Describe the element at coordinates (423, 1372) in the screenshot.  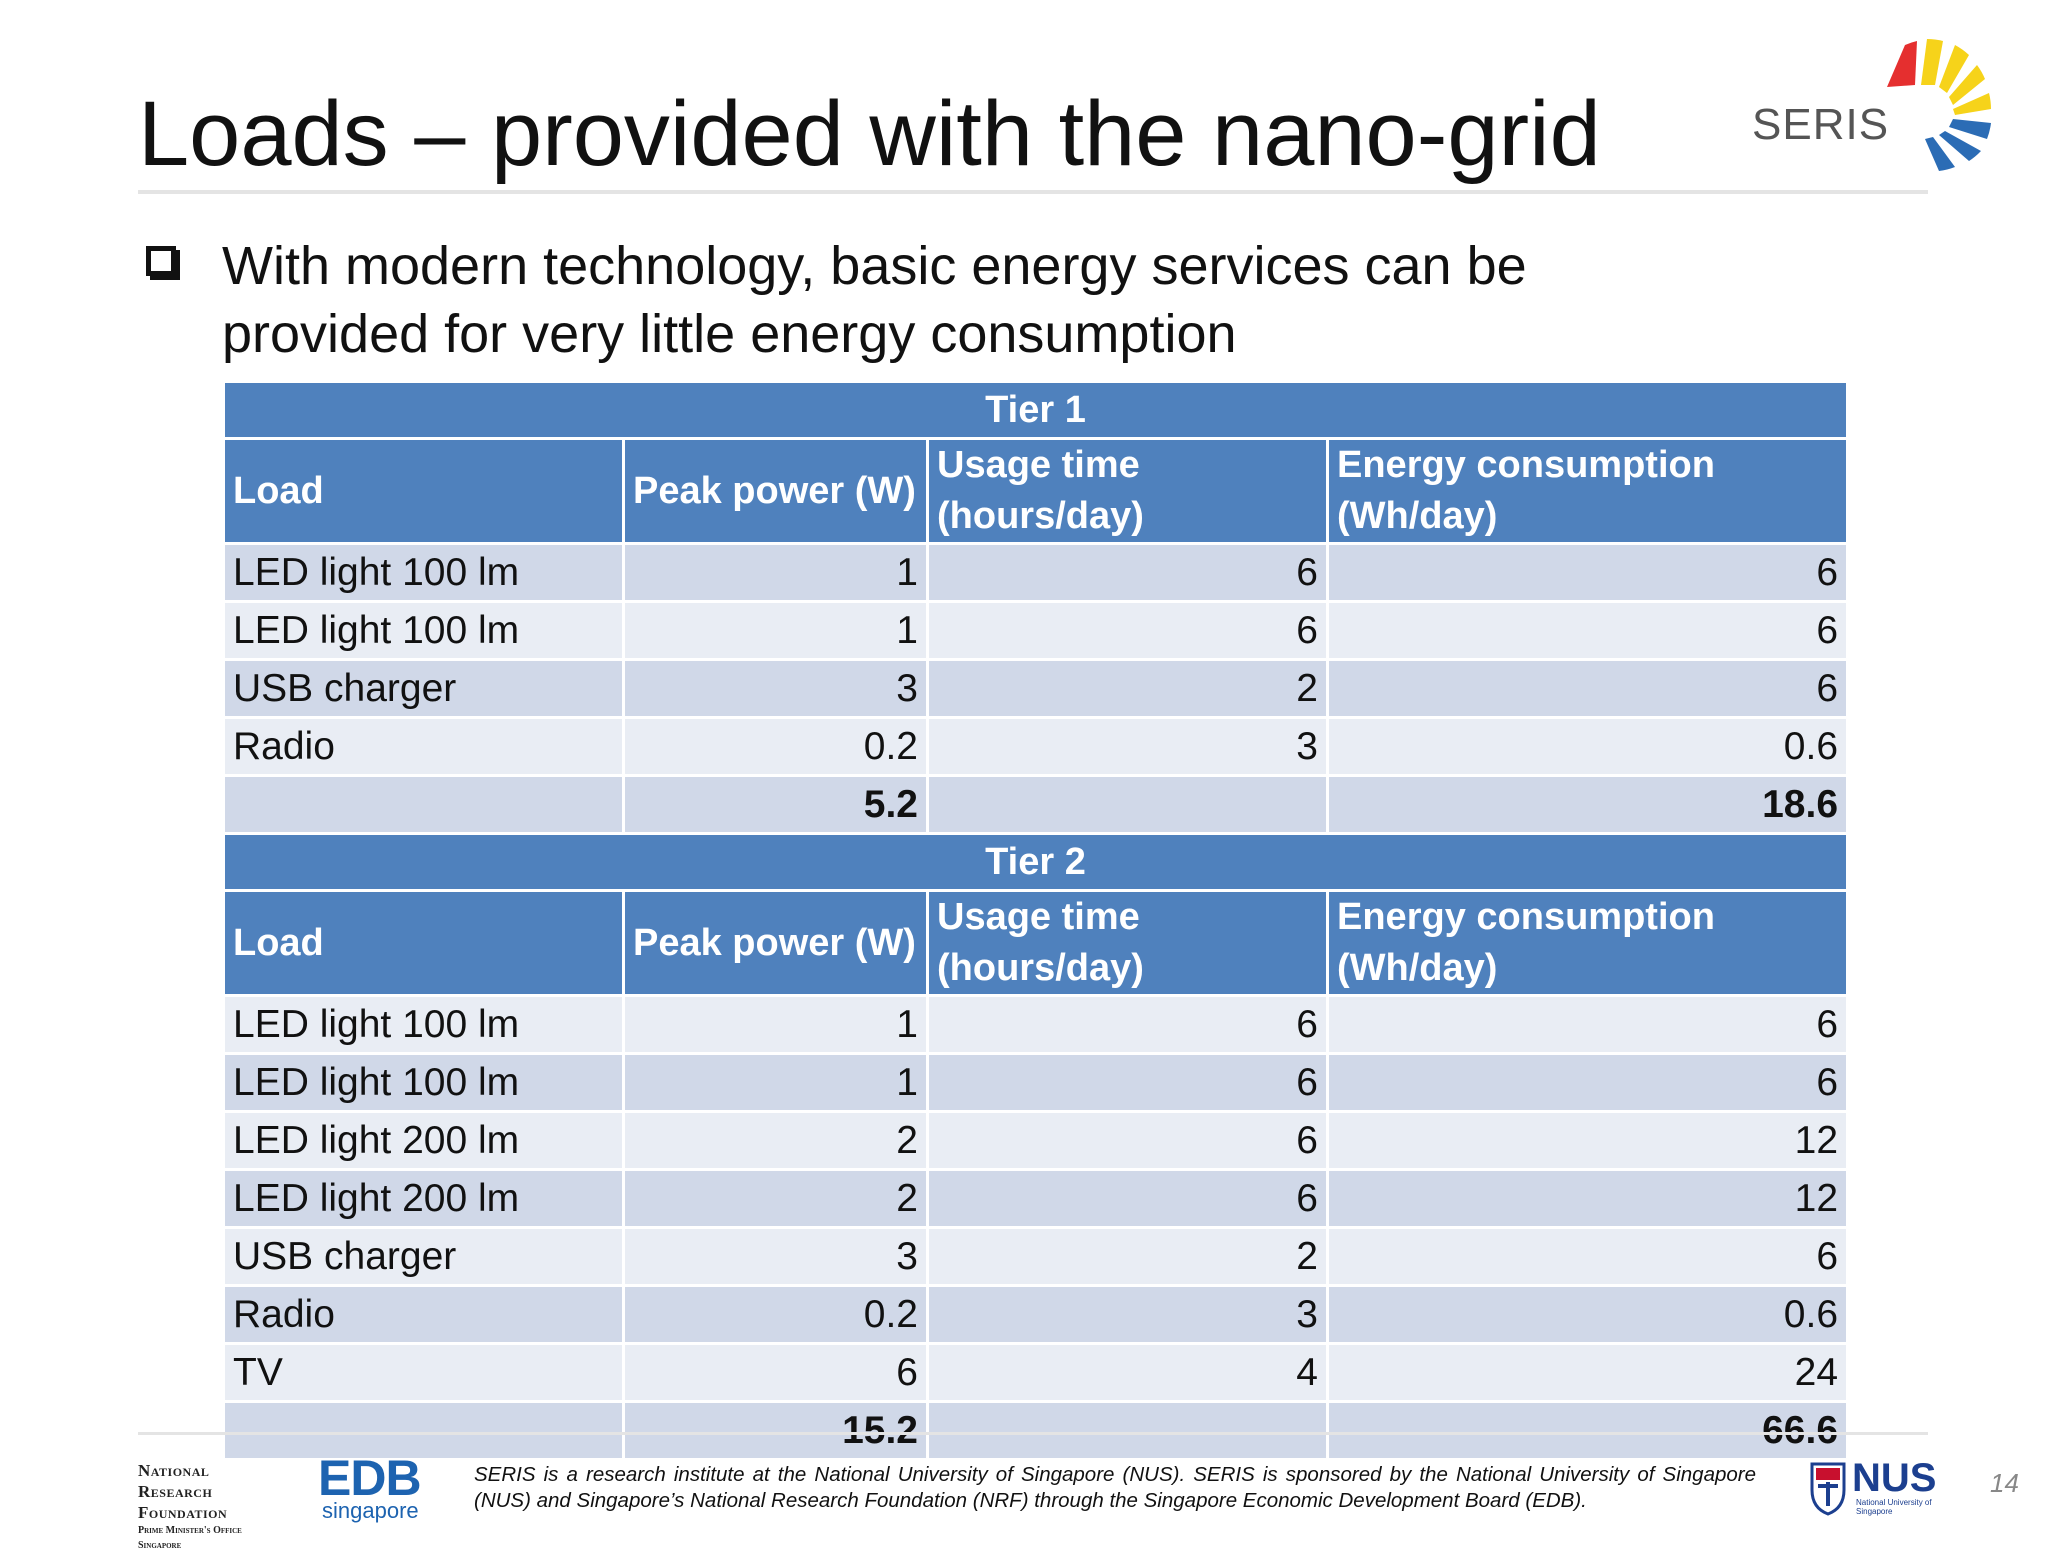
I see `cell-load: TV` at that location.